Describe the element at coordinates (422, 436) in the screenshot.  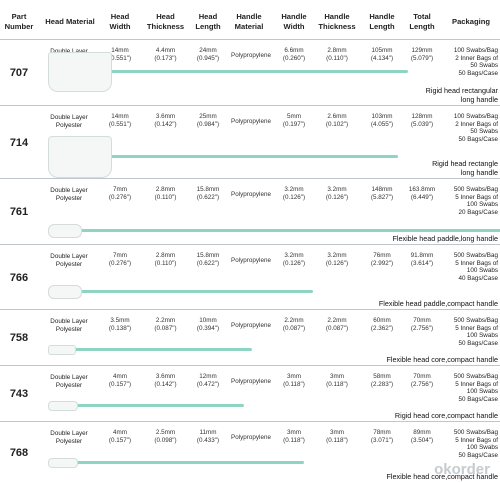
I see `cell-total-length: 89mm (3.504")` at that location.